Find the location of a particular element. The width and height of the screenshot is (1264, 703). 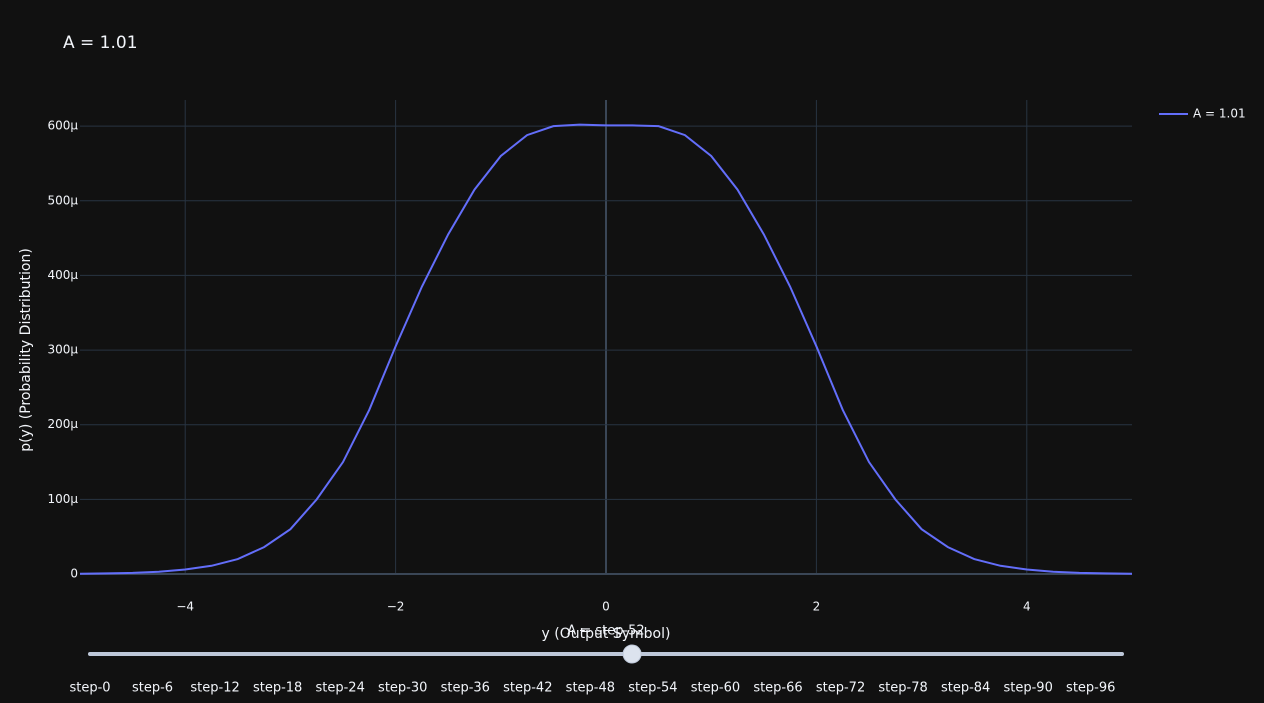

y-tick-label: 100μ is located at coordinates (62, 499).